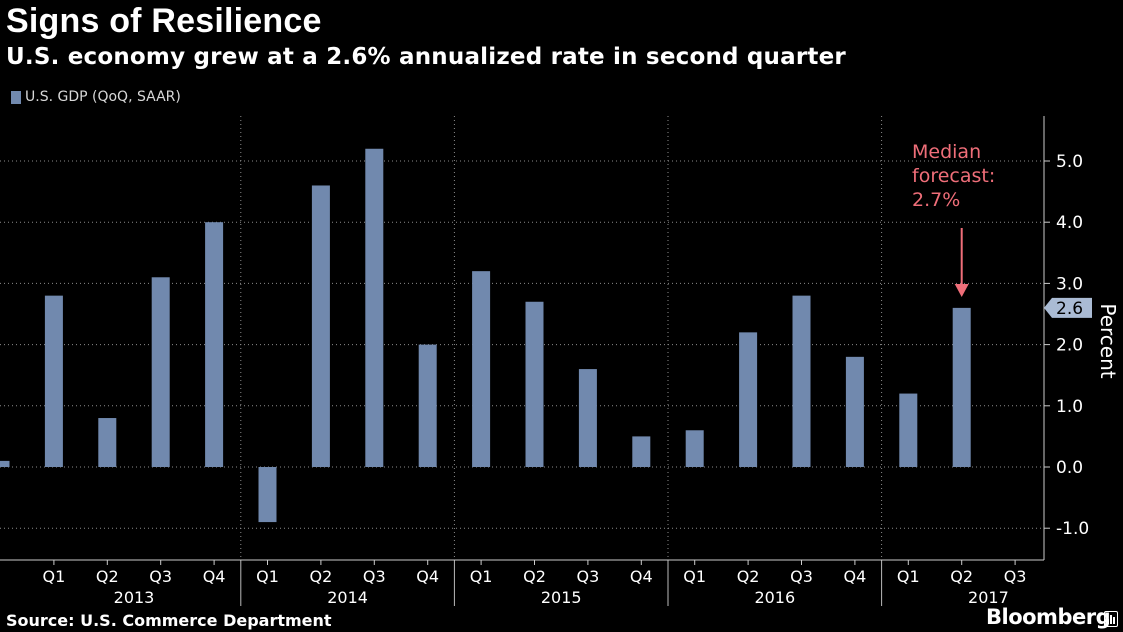 This screenshot has width=1123, height=632. Describe the element at coordinates (1069, 468) in the screenshot. I see `y-tick-label: 0.0` at that location.